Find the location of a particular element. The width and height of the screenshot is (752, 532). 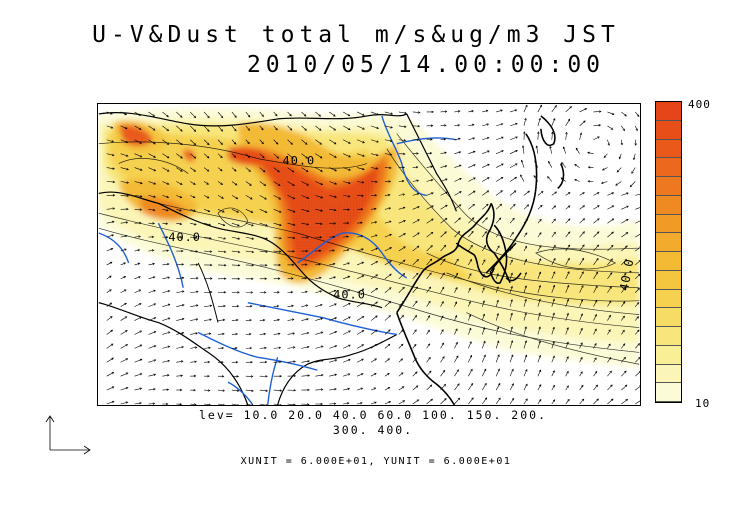

colorbar-min-label: 10 is located at coordinates (703, 403).